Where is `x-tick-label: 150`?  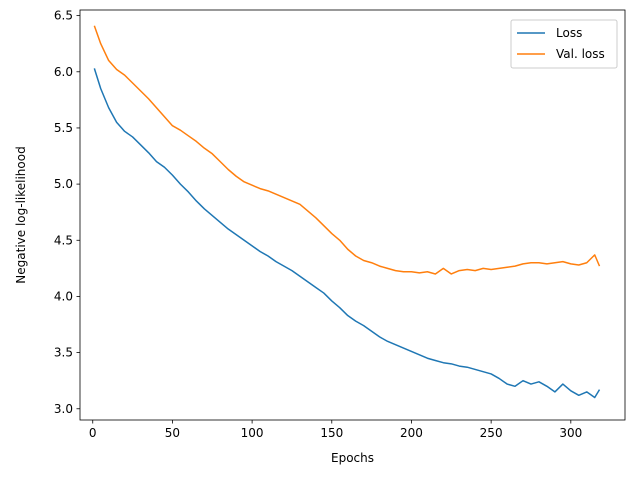 x-tick-label: 150 is located at coordinates (331, 433).